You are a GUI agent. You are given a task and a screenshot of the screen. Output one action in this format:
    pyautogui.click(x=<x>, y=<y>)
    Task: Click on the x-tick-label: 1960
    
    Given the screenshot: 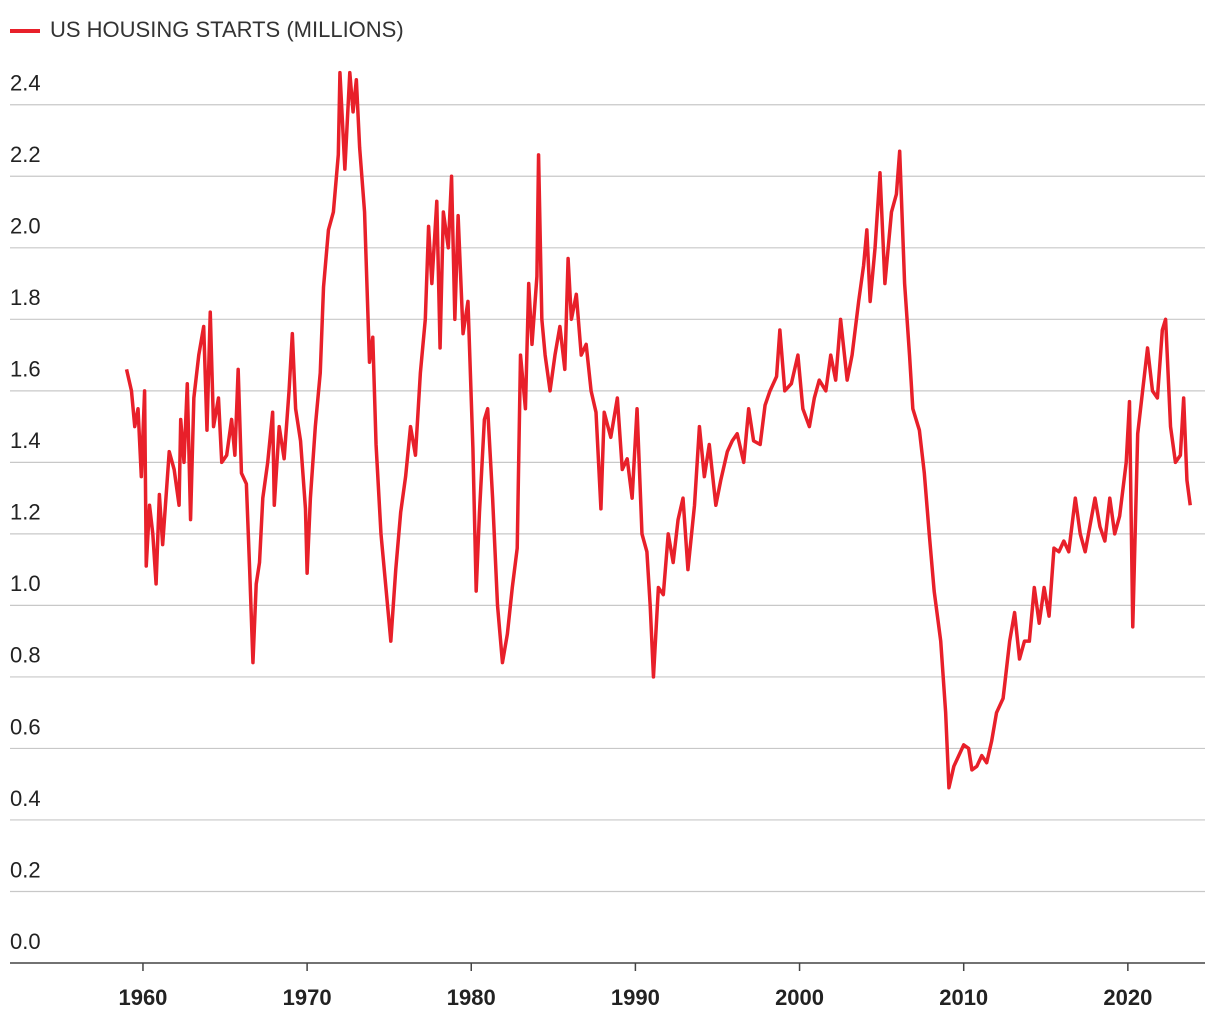 What is the action you would take?
    pyautogui.click(x=142, y=997)
    